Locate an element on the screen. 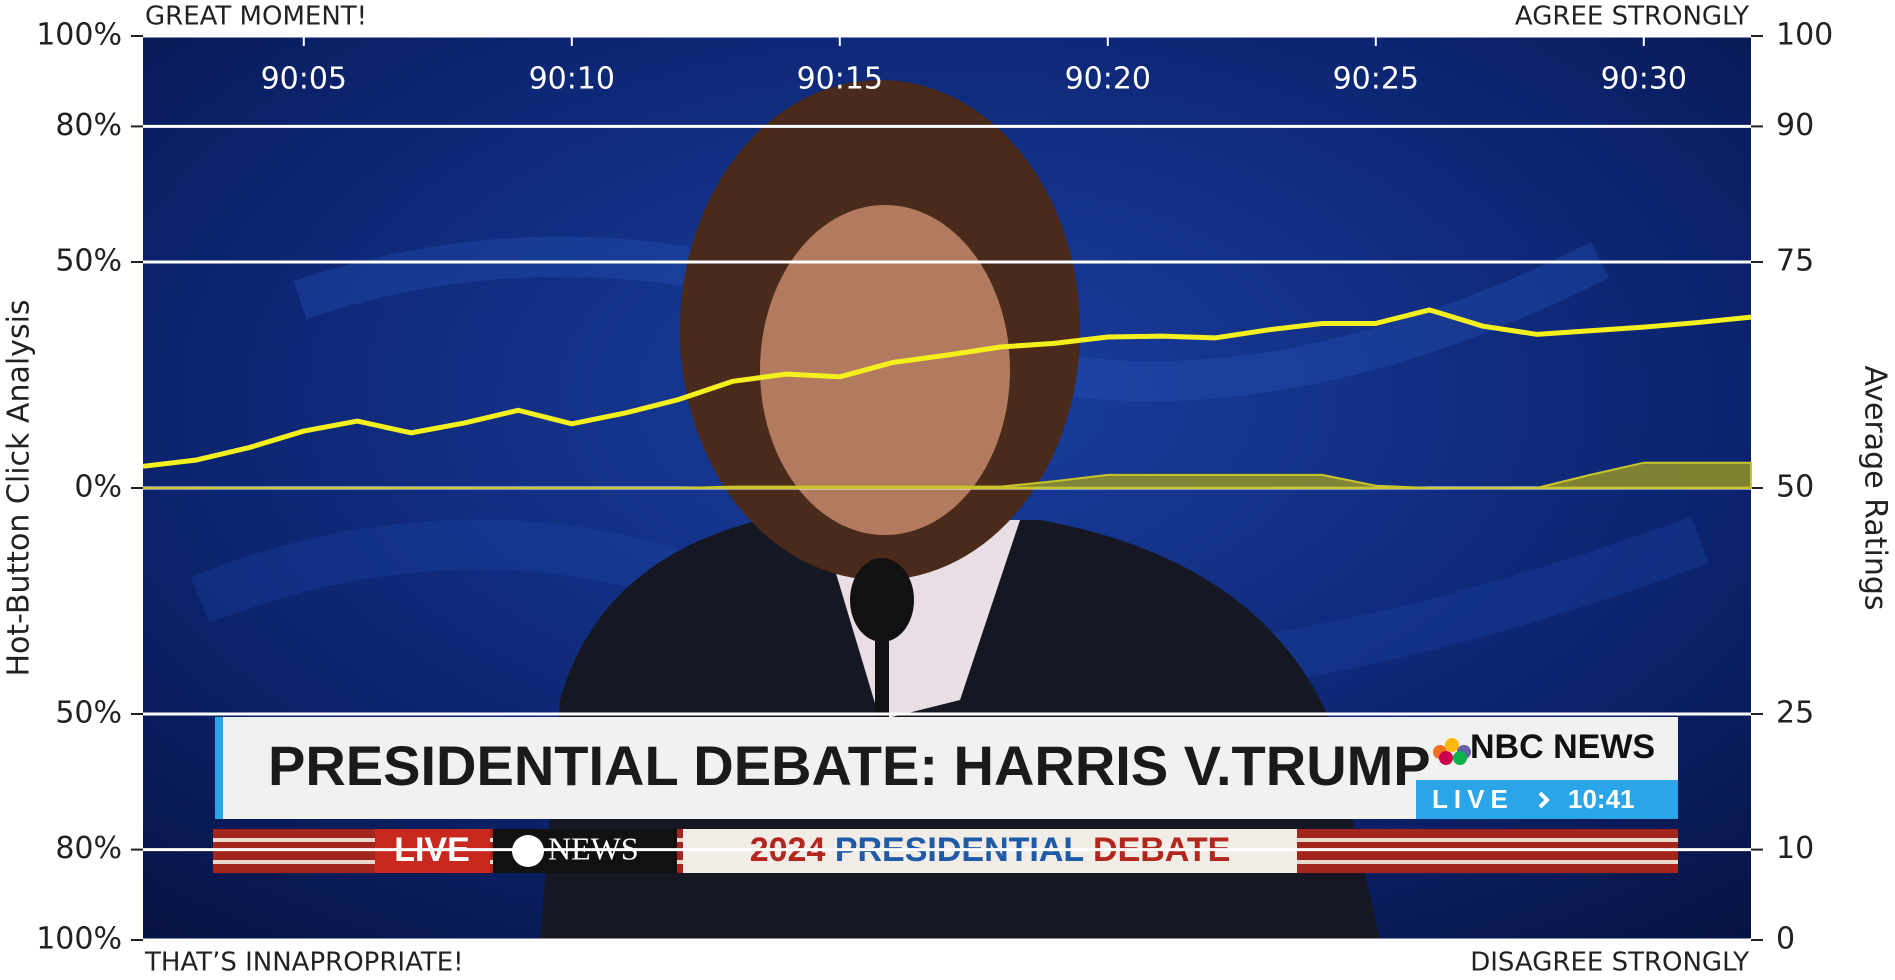 The height and width of the screenshot is (980, 1895). x-tick-label: 90:30 is located at coordinates (1644, 79).